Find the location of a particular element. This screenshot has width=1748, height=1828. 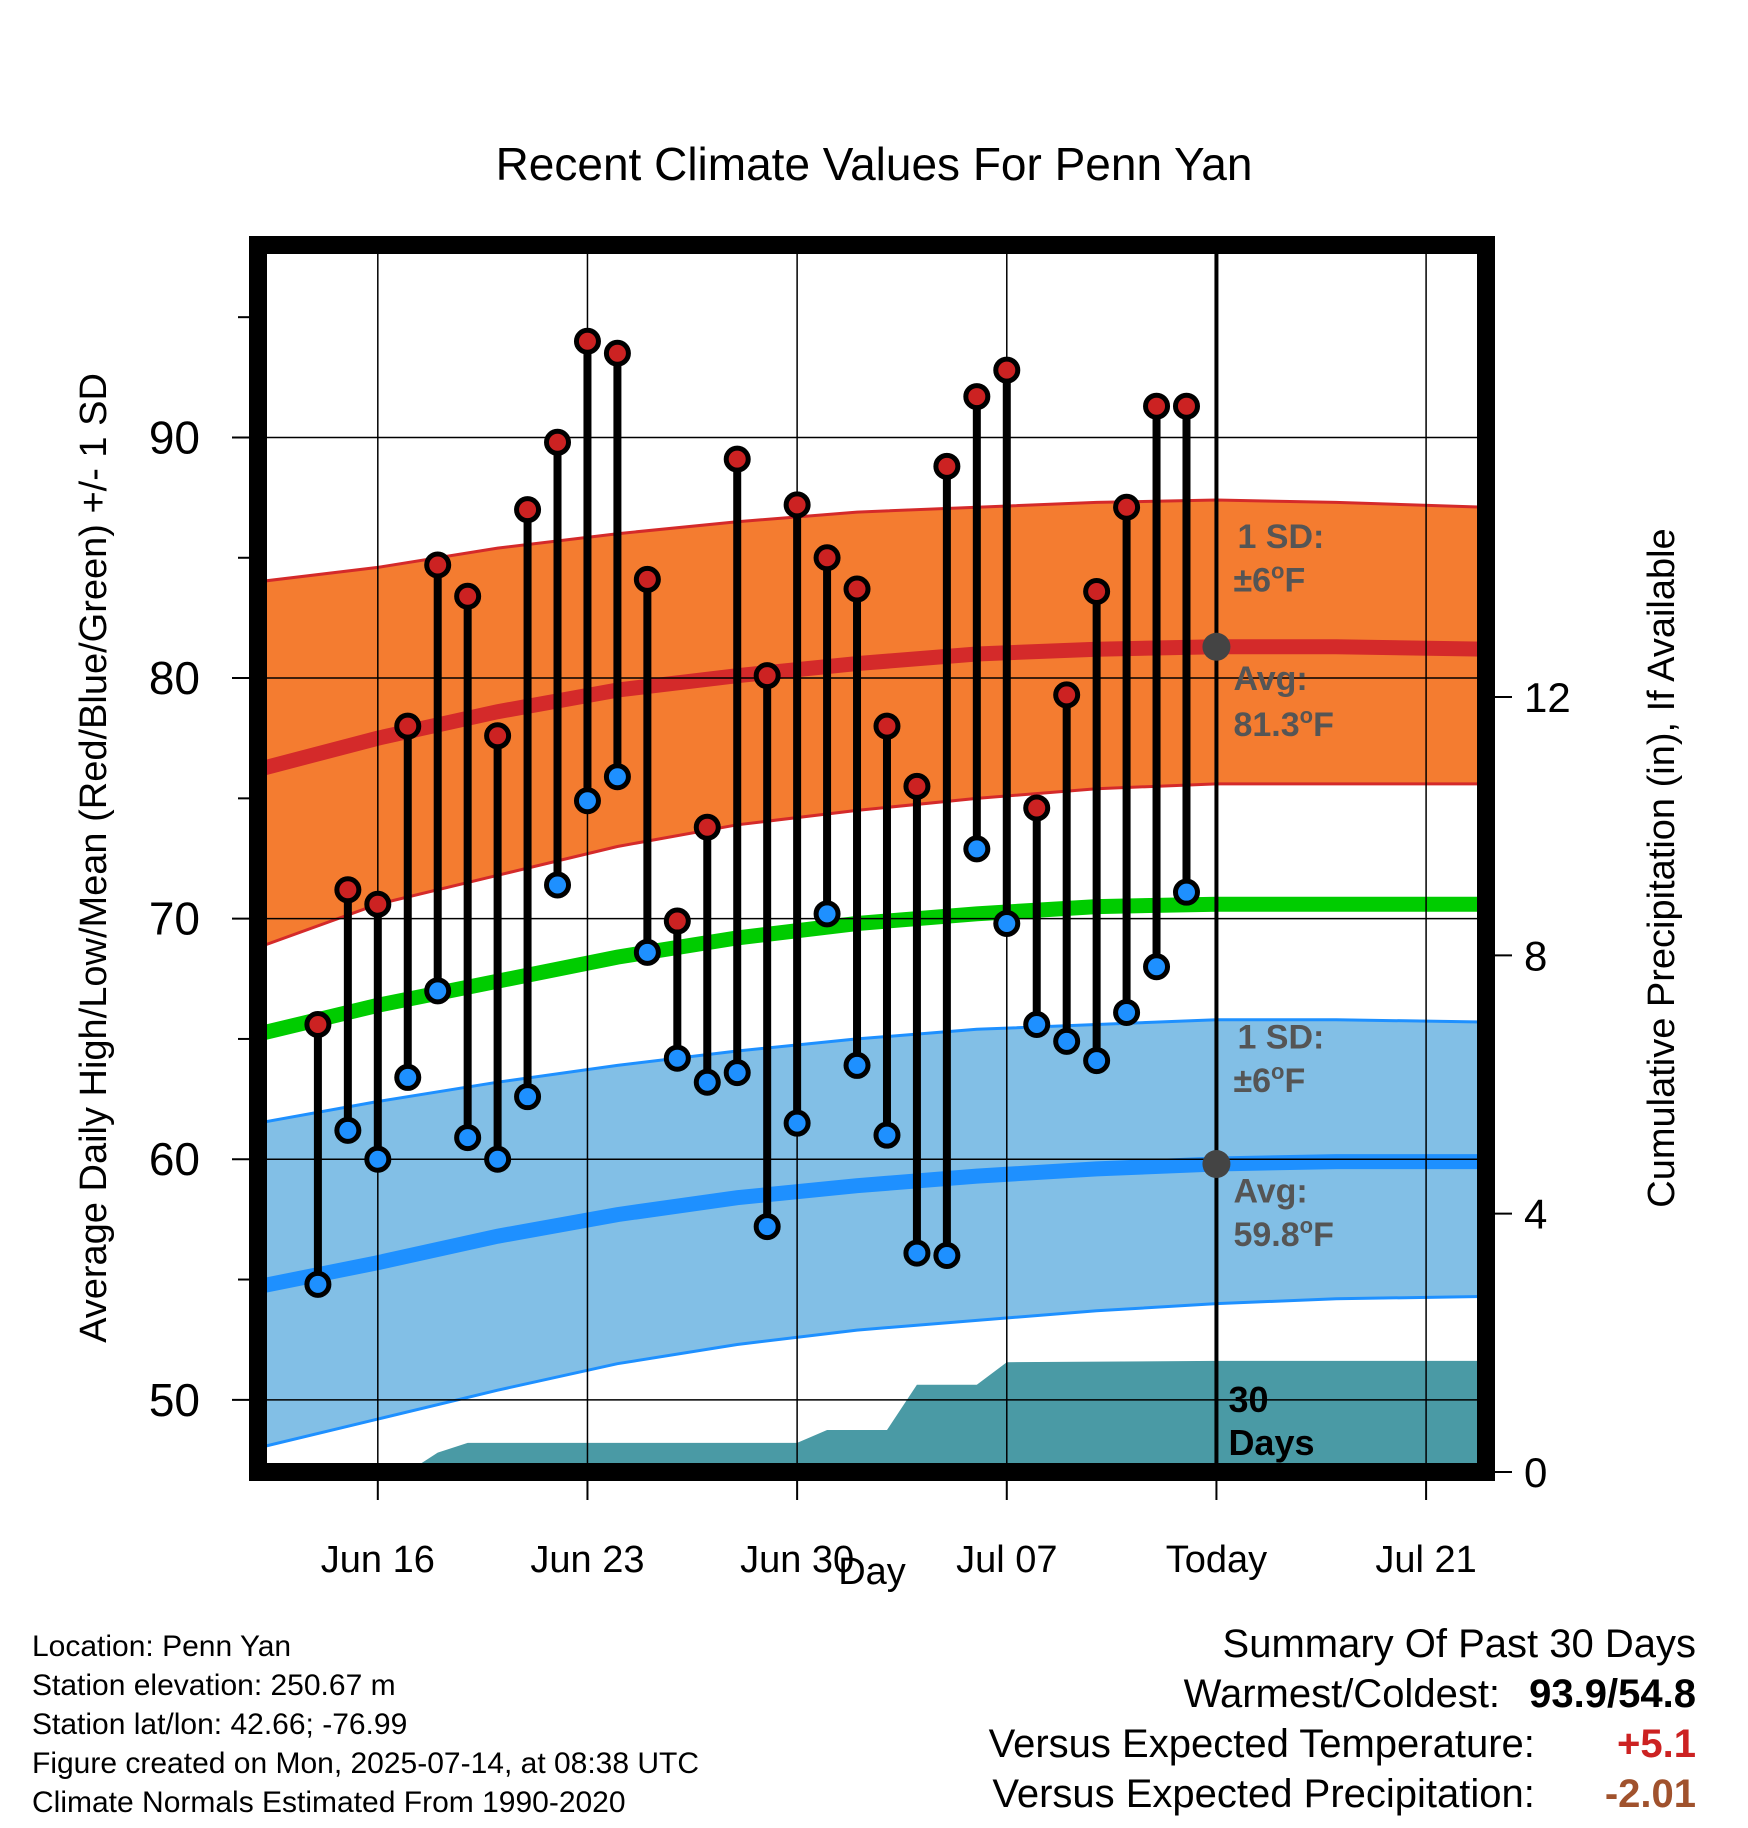

y2-tick-label: 8 is located at coordinates (1535, 955).